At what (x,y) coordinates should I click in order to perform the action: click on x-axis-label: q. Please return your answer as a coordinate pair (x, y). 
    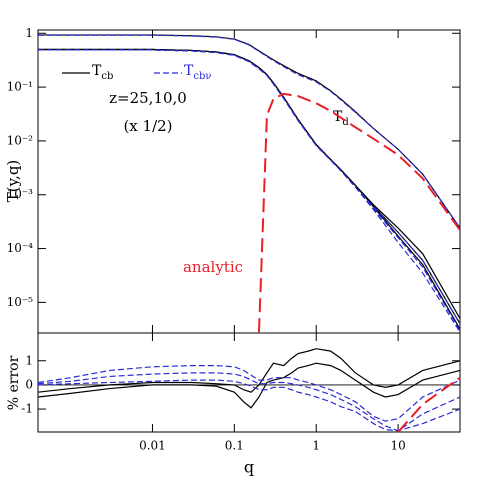
    Looking at the image, I should click on (249, 467).